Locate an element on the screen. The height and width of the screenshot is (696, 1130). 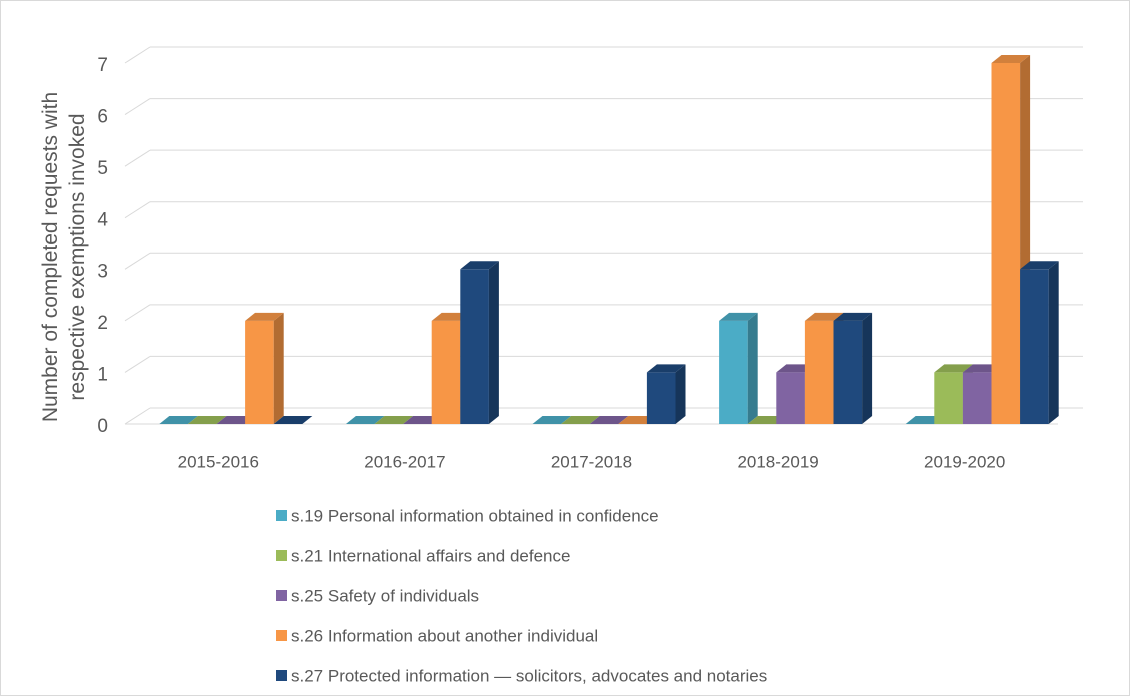
y-tick-label: 5 is located at coordinates (102, 168).